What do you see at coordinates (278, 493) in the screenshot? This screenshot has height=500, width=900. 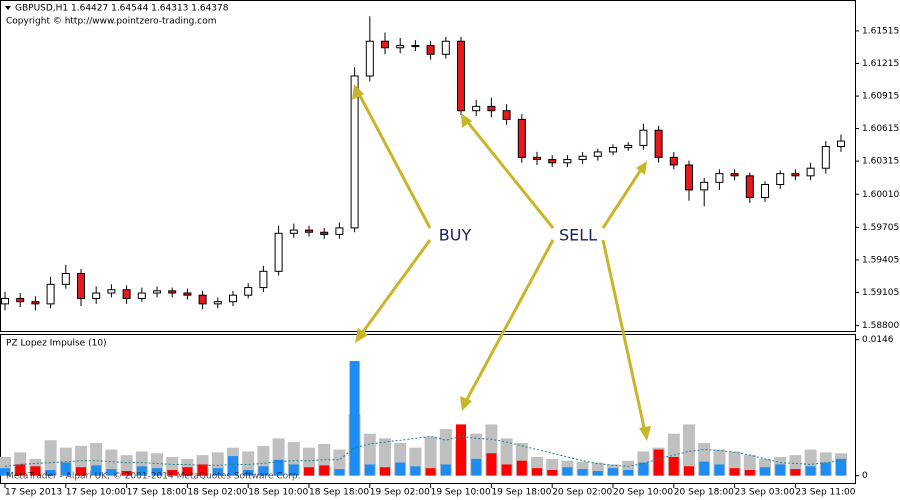 I see `x-tick-label: 18 Sep 10:00` at bounding box center [278, 493].